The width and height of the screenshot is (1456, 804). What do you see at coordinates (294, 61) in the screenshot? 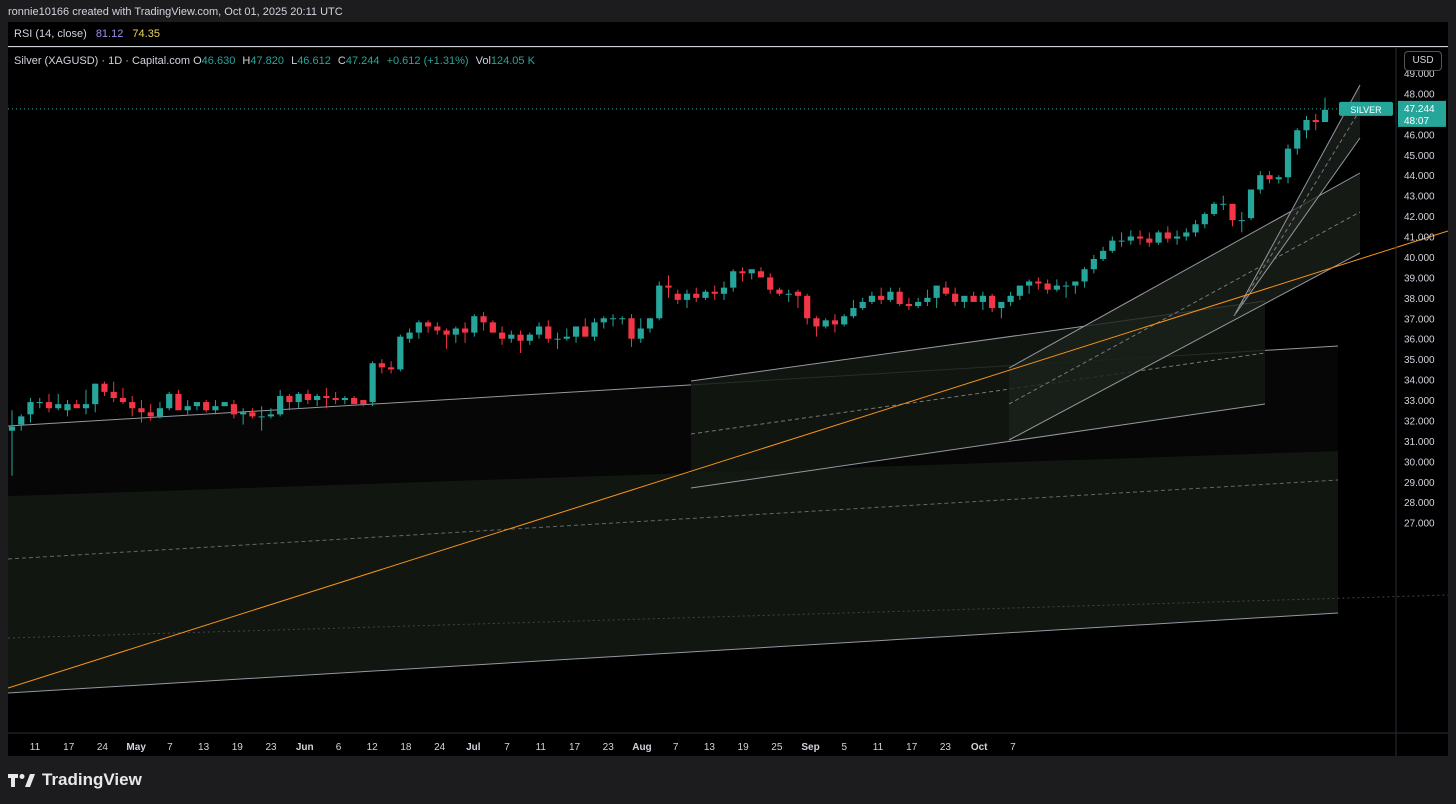
I see `low-label: L` at bounding box center [294, 61].